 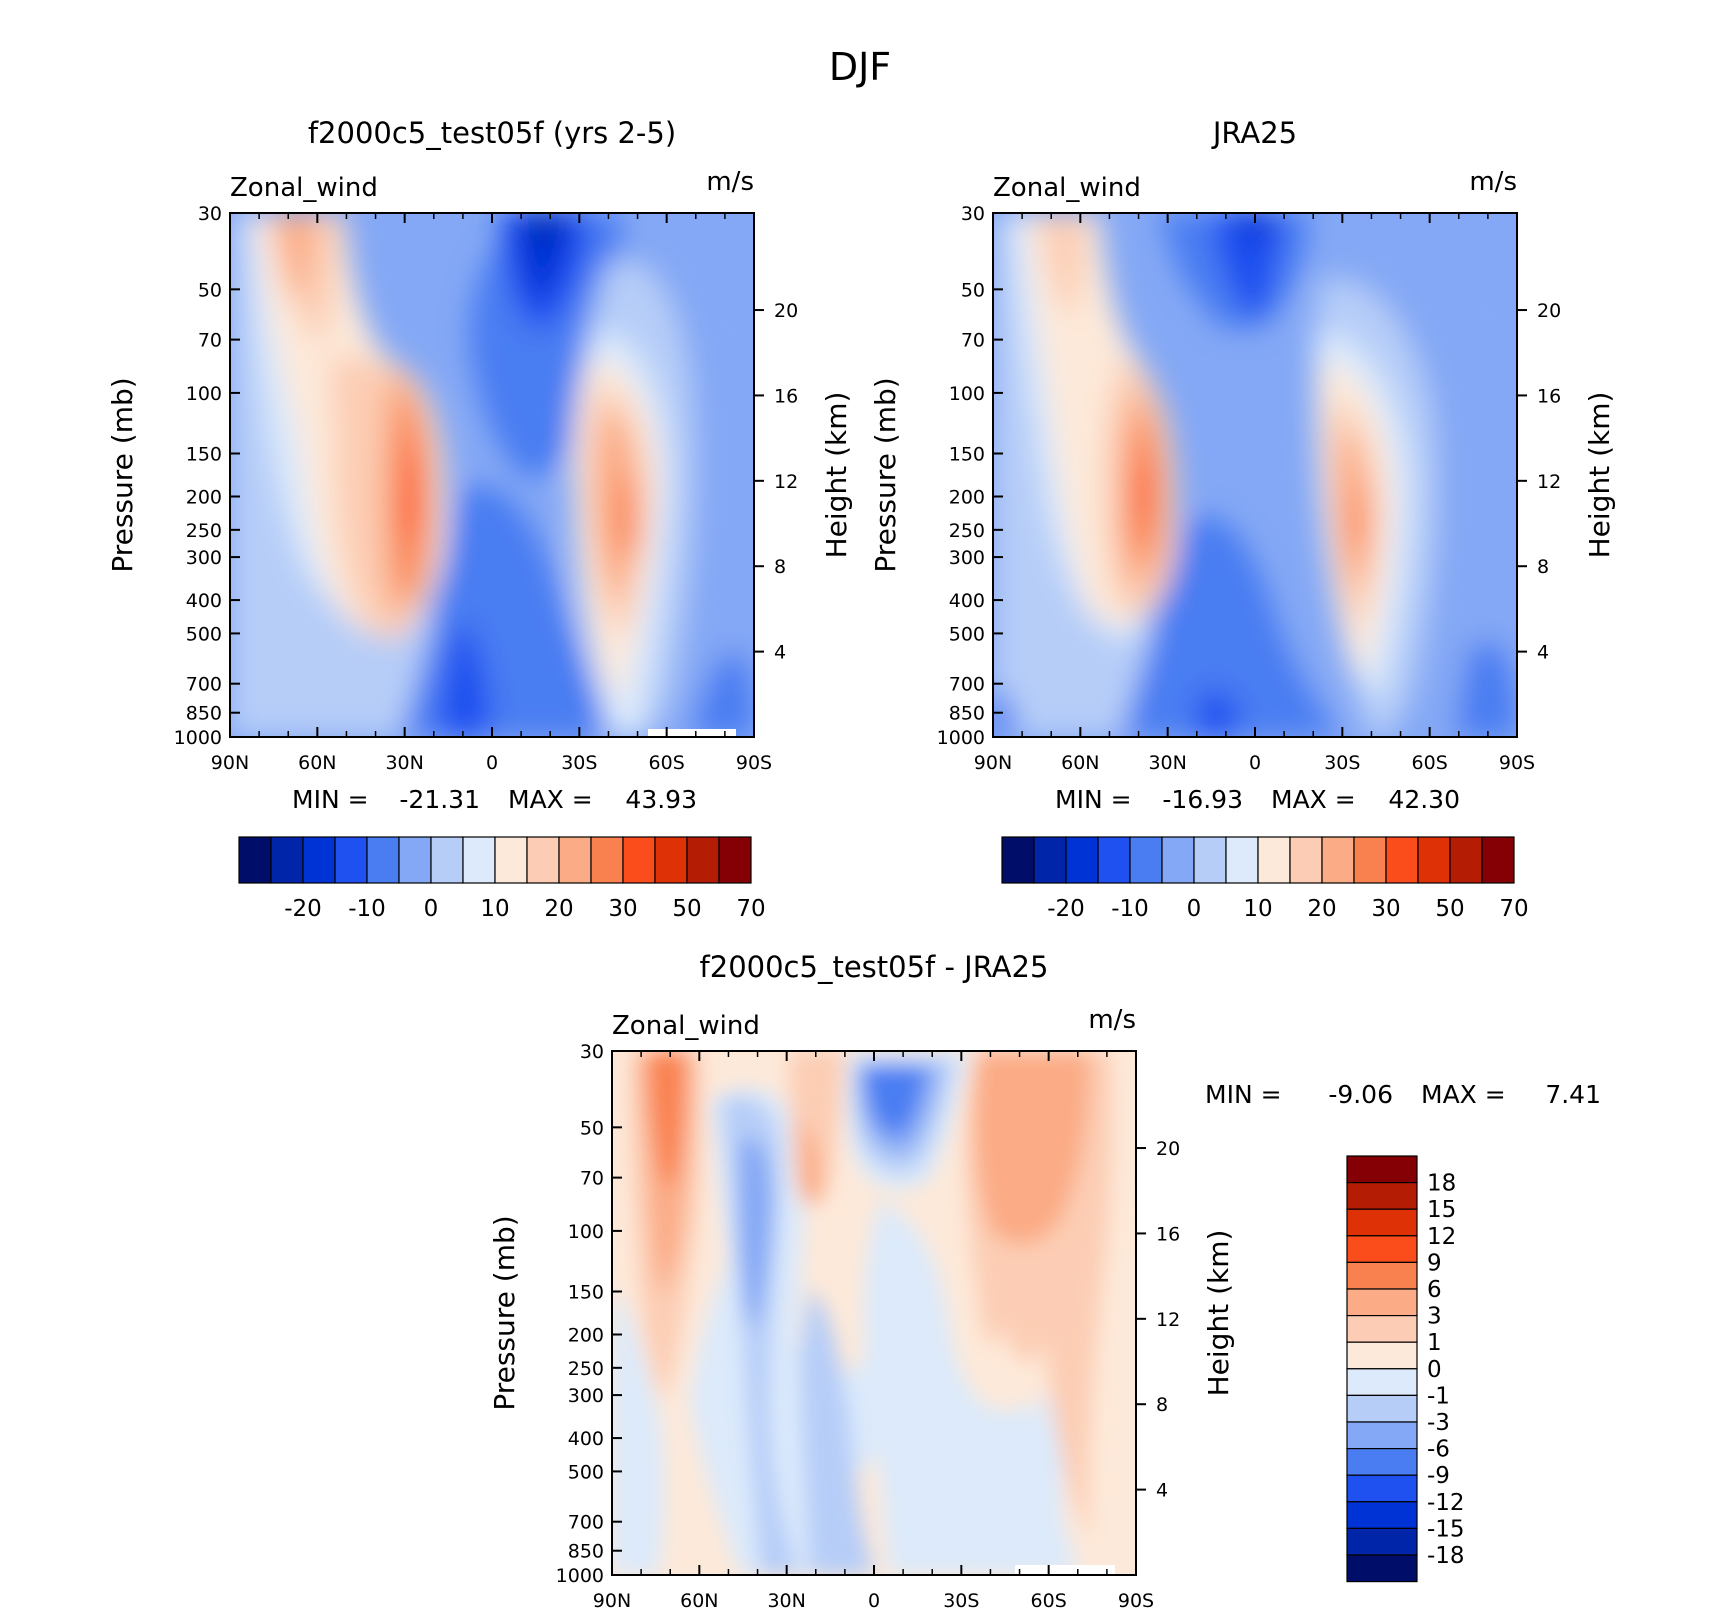 I want to click on min-value: -16.93, so click(x=1202, y=799).